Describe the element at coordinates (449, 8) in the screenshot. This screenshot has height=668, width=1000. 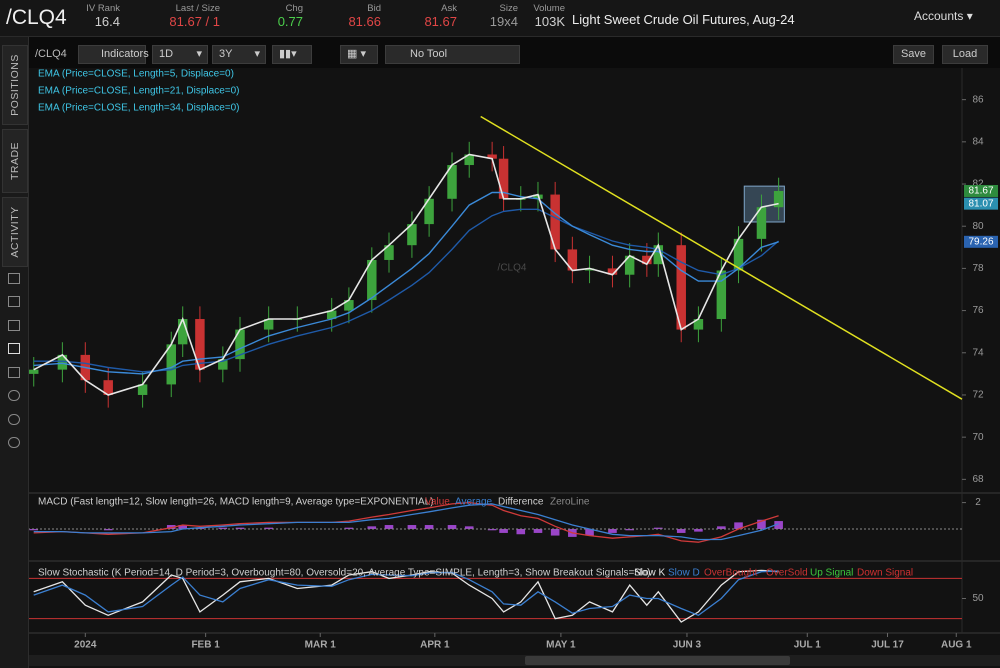
I see `field-label: Ask` at that location.